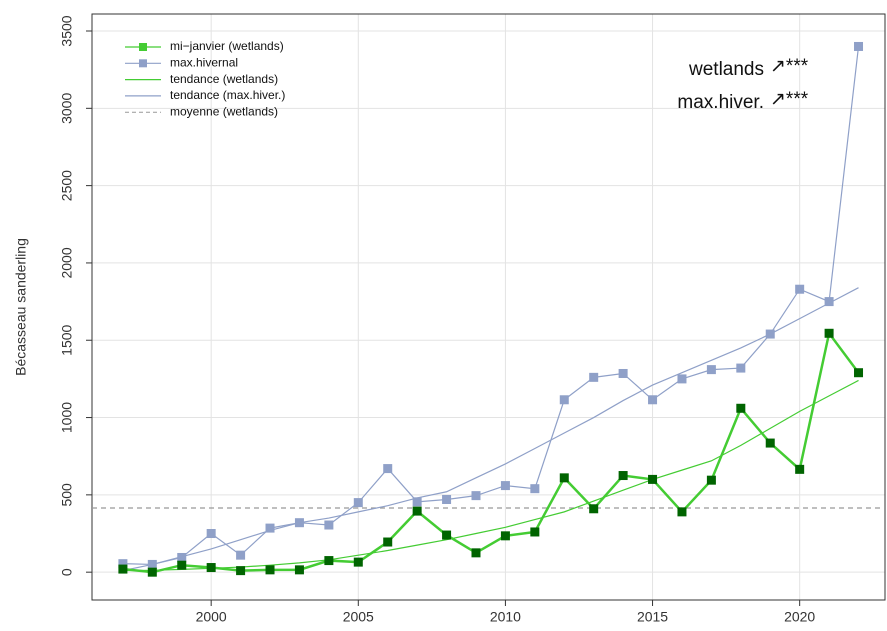 The width and height of the screenshot is (887, 631). Describe the element at coordinates (67, 339) in the screenshot. I see `y-tick-label: 1500` at that location.